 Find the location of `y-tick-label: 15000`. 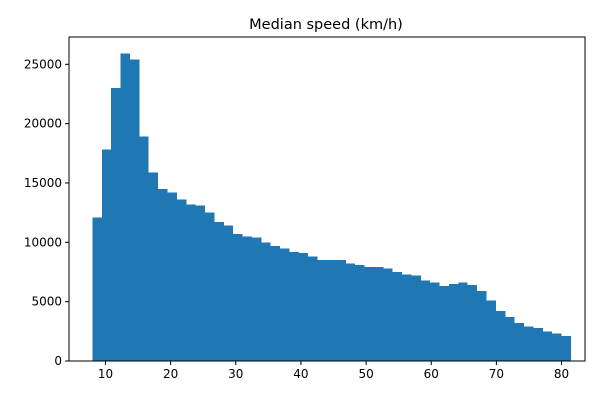

y-tick-label: 15000 is located at coordinates (43, 183).